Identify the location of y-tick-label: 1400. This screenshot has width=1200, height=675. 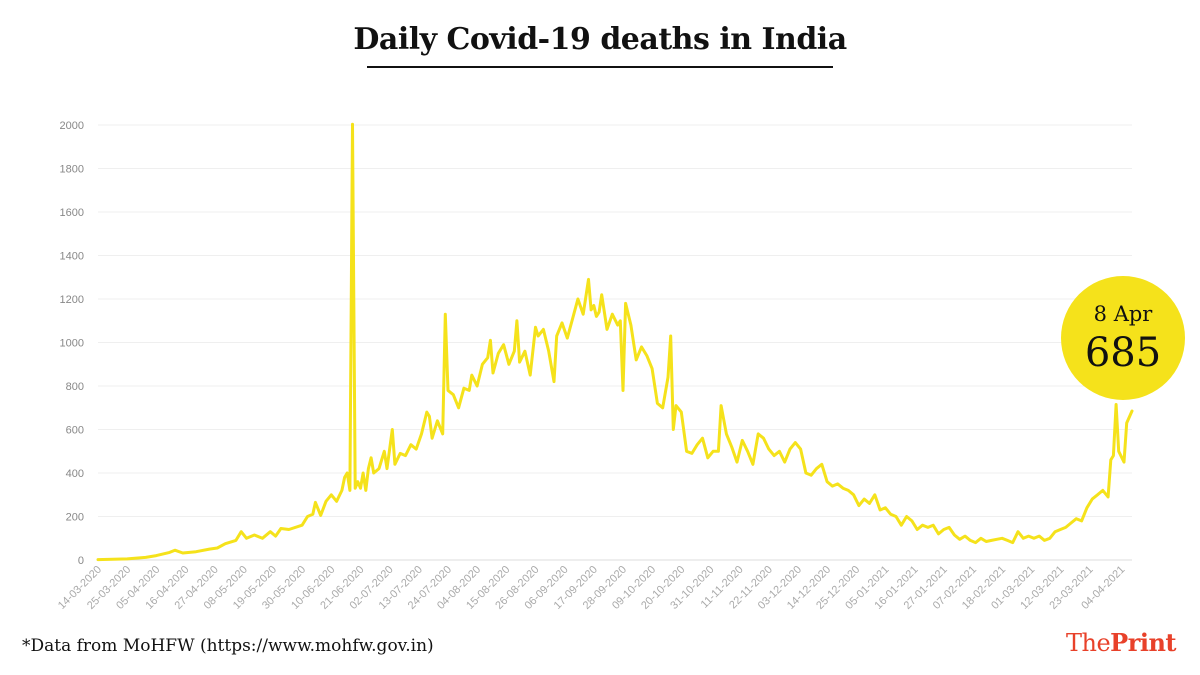
(72, 257).